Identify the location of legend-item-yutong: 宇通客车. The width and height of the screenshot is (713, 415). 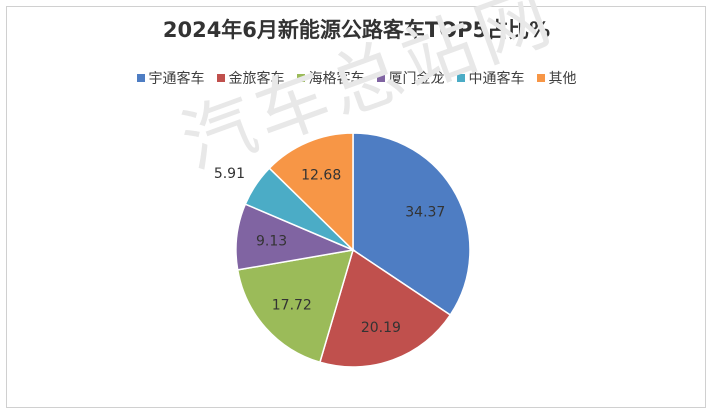
(170, 78).